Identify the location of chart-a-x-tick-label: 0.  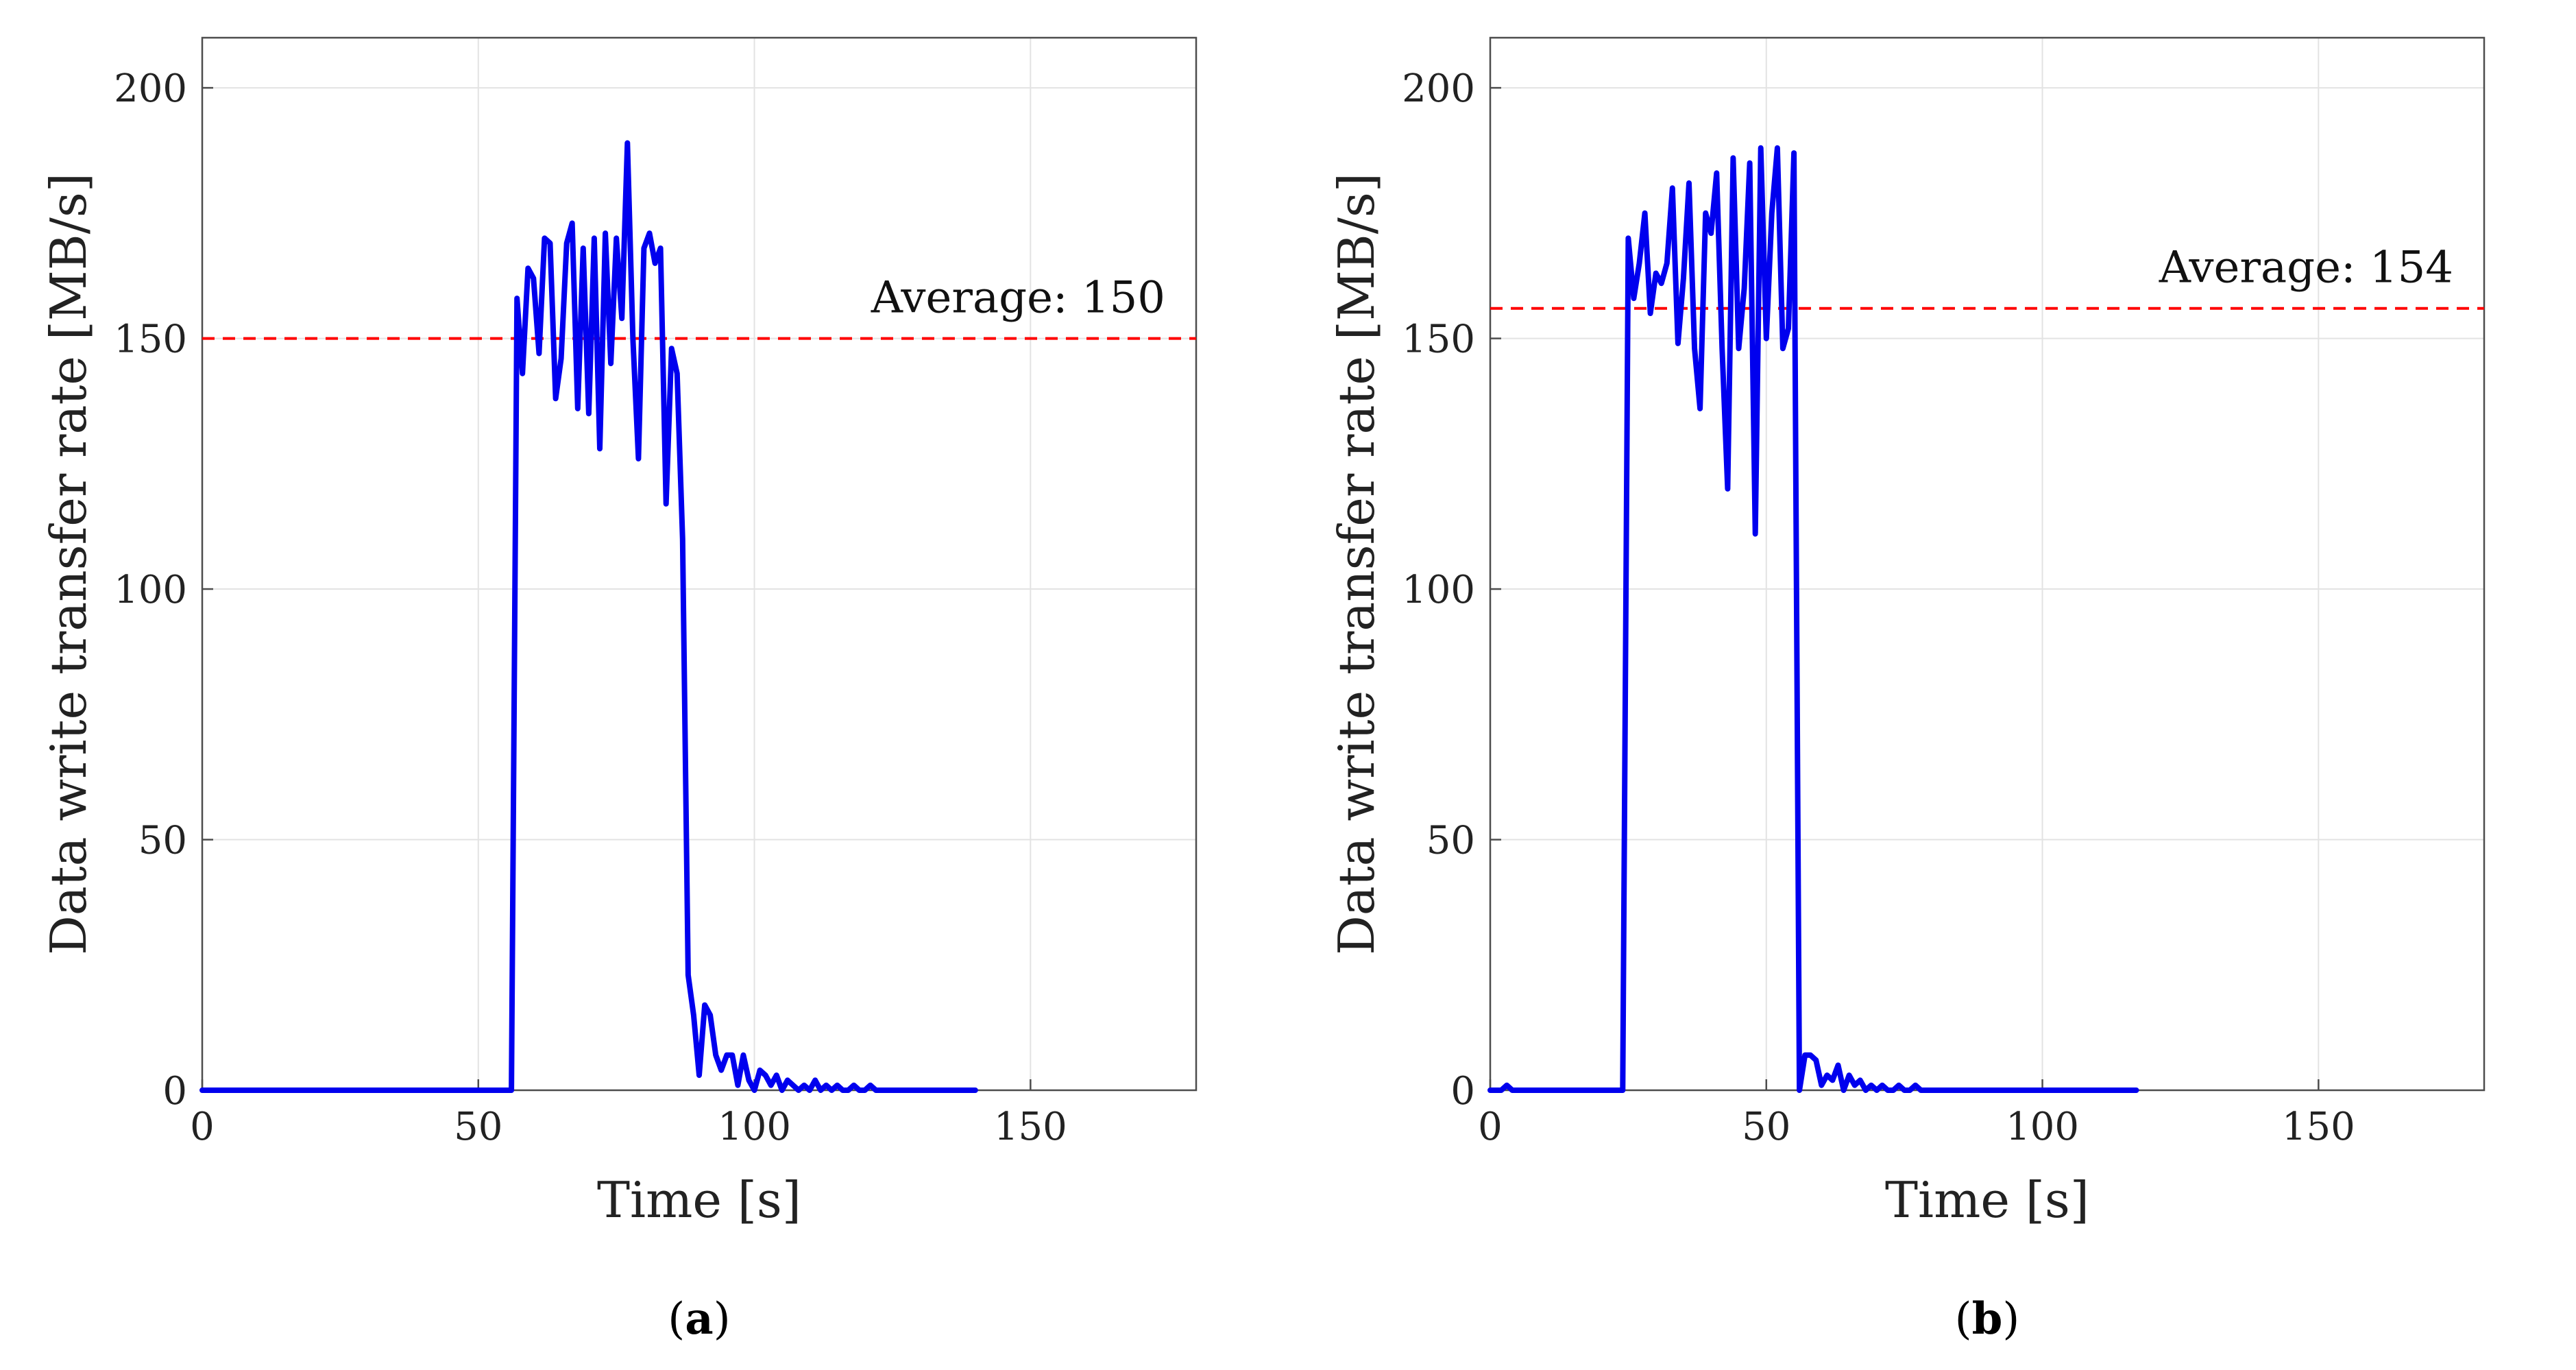
(202, 1127).